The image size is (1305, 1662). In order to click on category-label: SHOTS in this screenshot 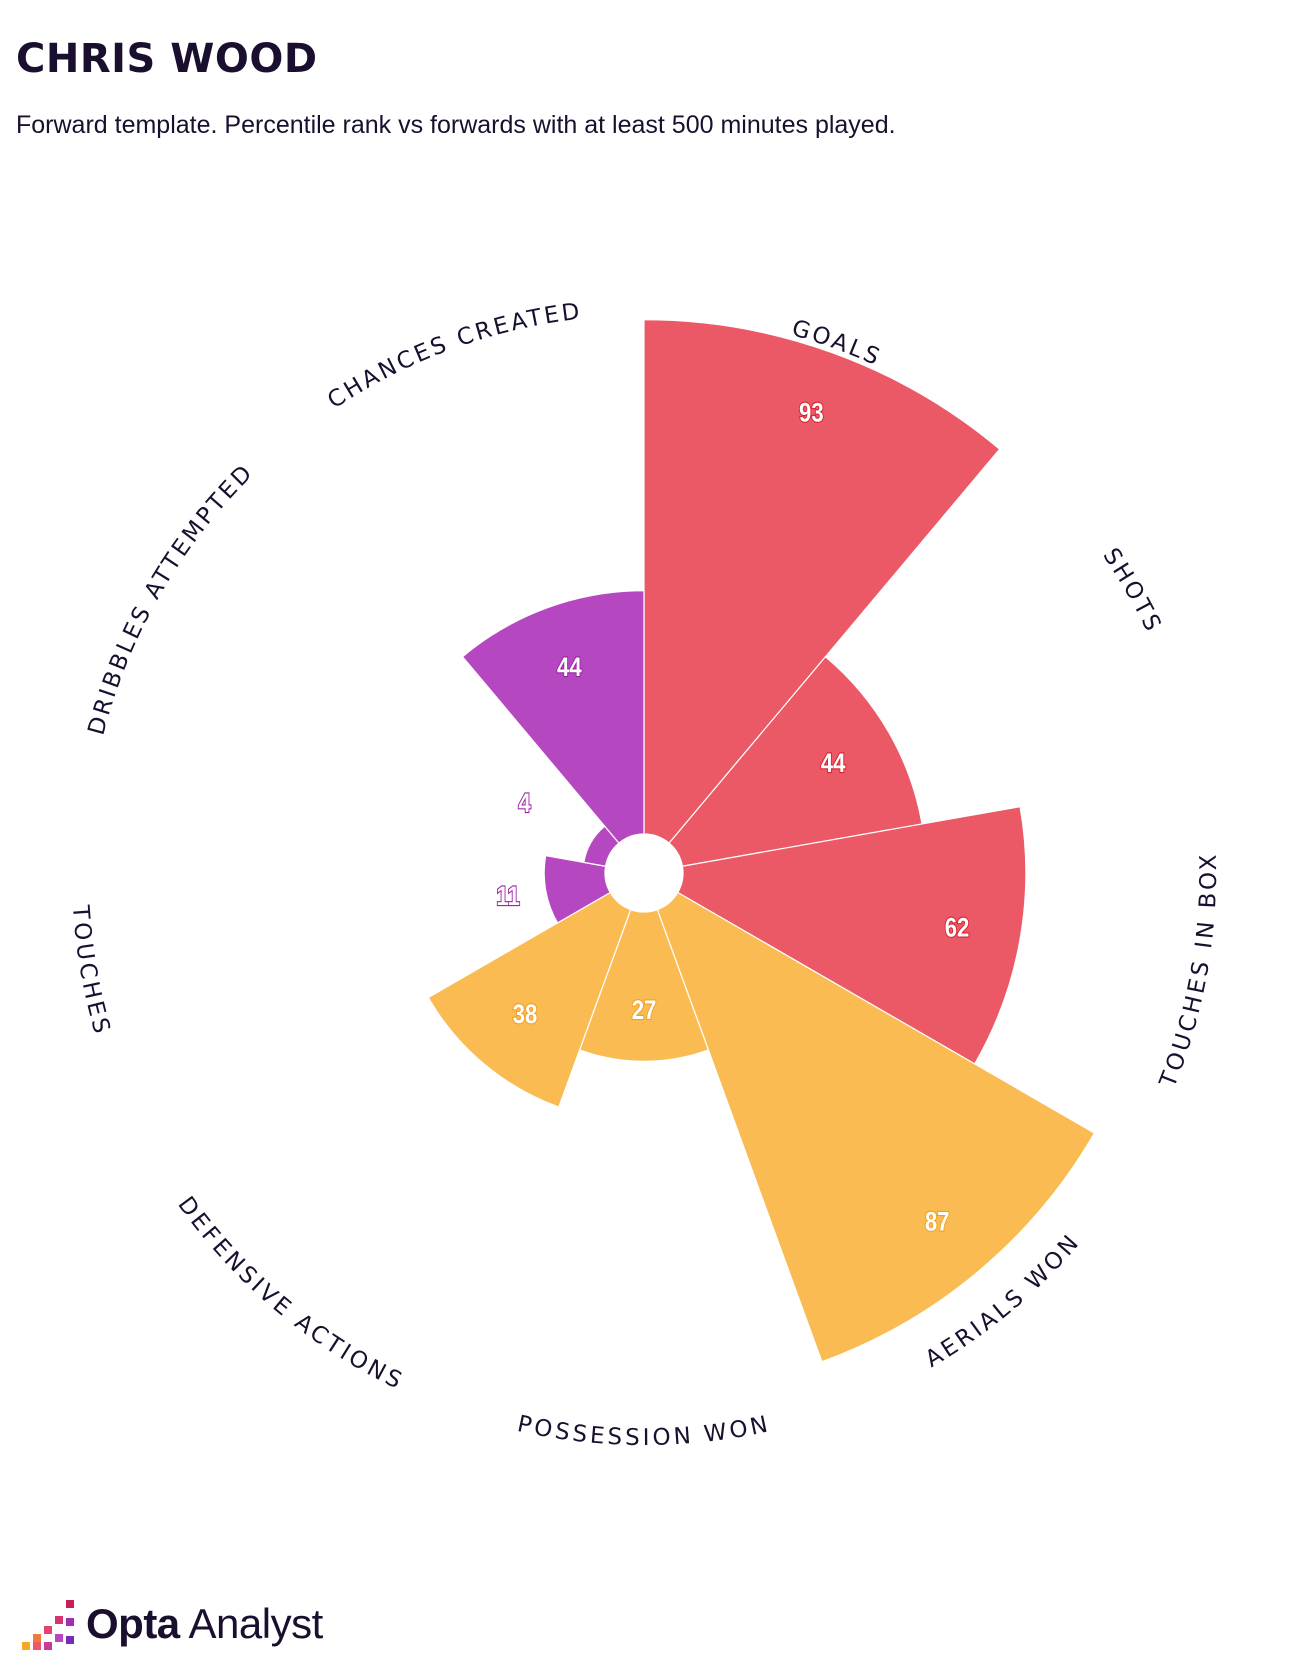, I will do `click(1131, 591)`.